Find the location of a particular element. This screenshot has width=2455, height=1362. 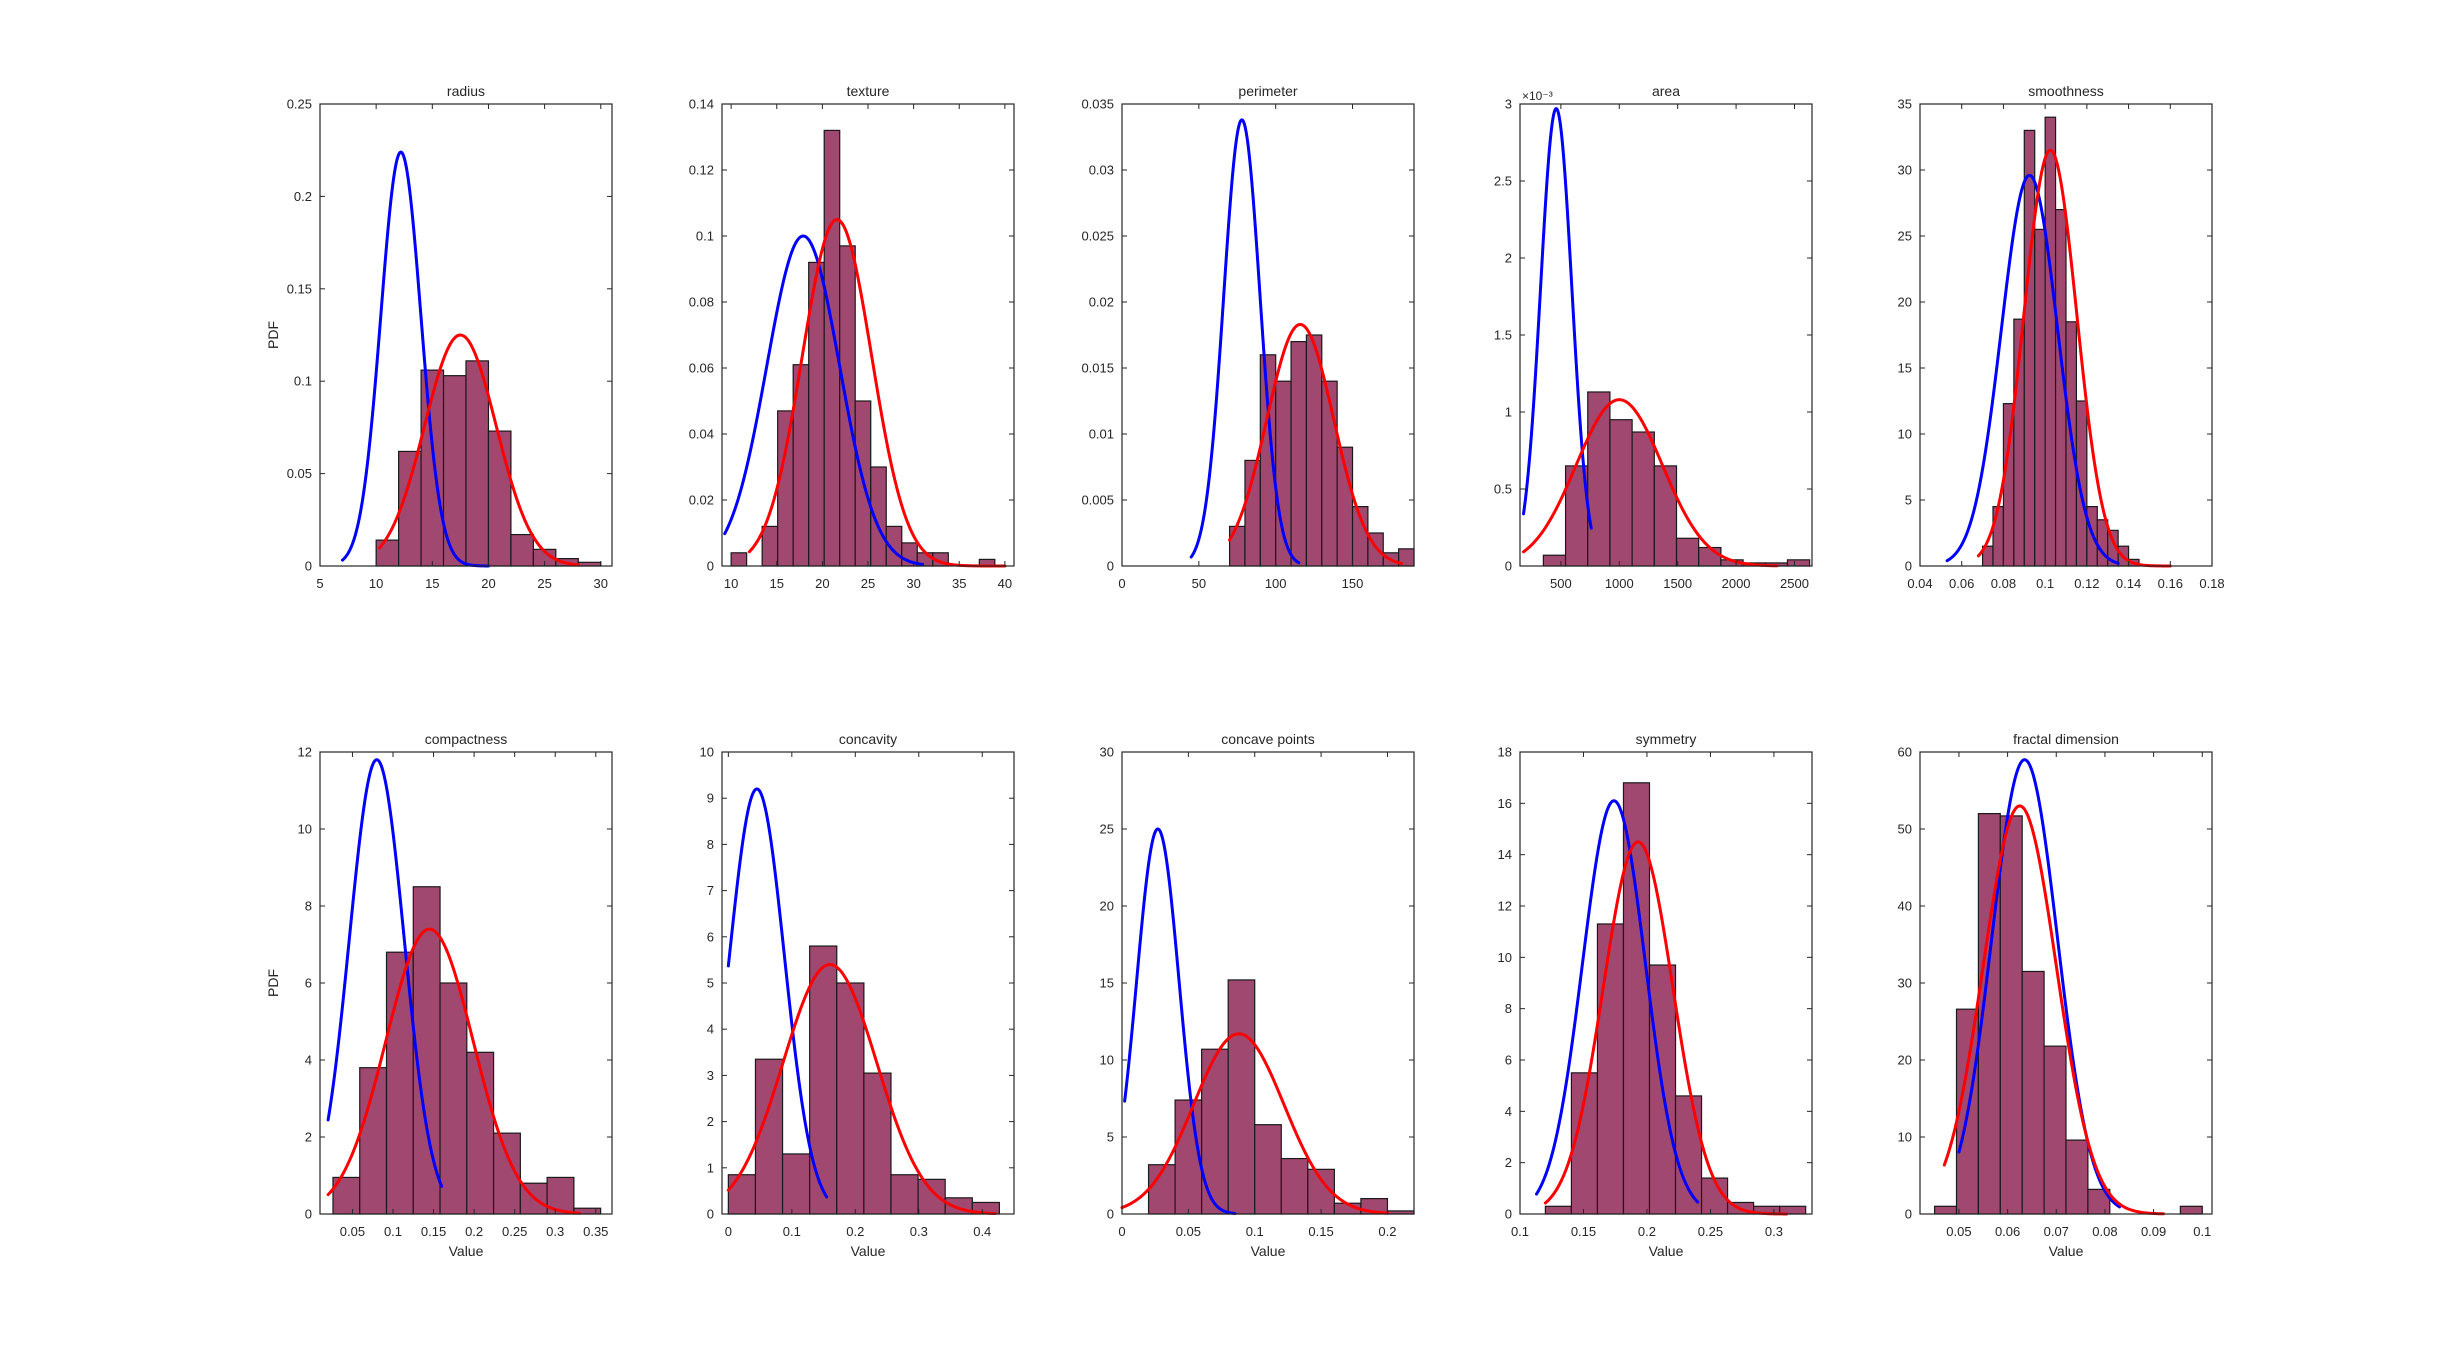

panel-concavity: 0 0.1 0.2 0.3 0.4 0 1 2 3 4 5 6 7 8 9 10 concavity Value is located at coordinates (857, 995).